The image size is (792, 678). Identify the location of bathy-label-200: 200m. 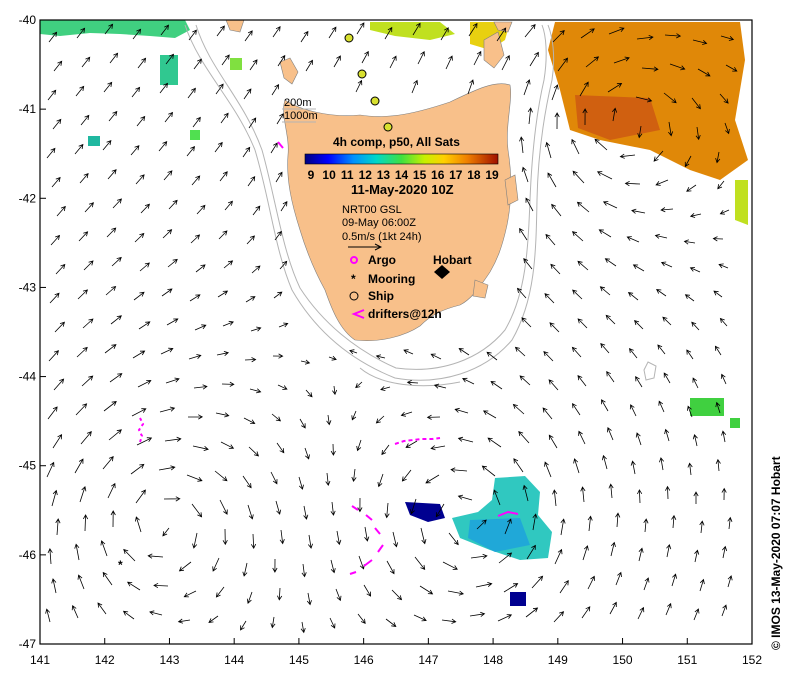
(298, 103).